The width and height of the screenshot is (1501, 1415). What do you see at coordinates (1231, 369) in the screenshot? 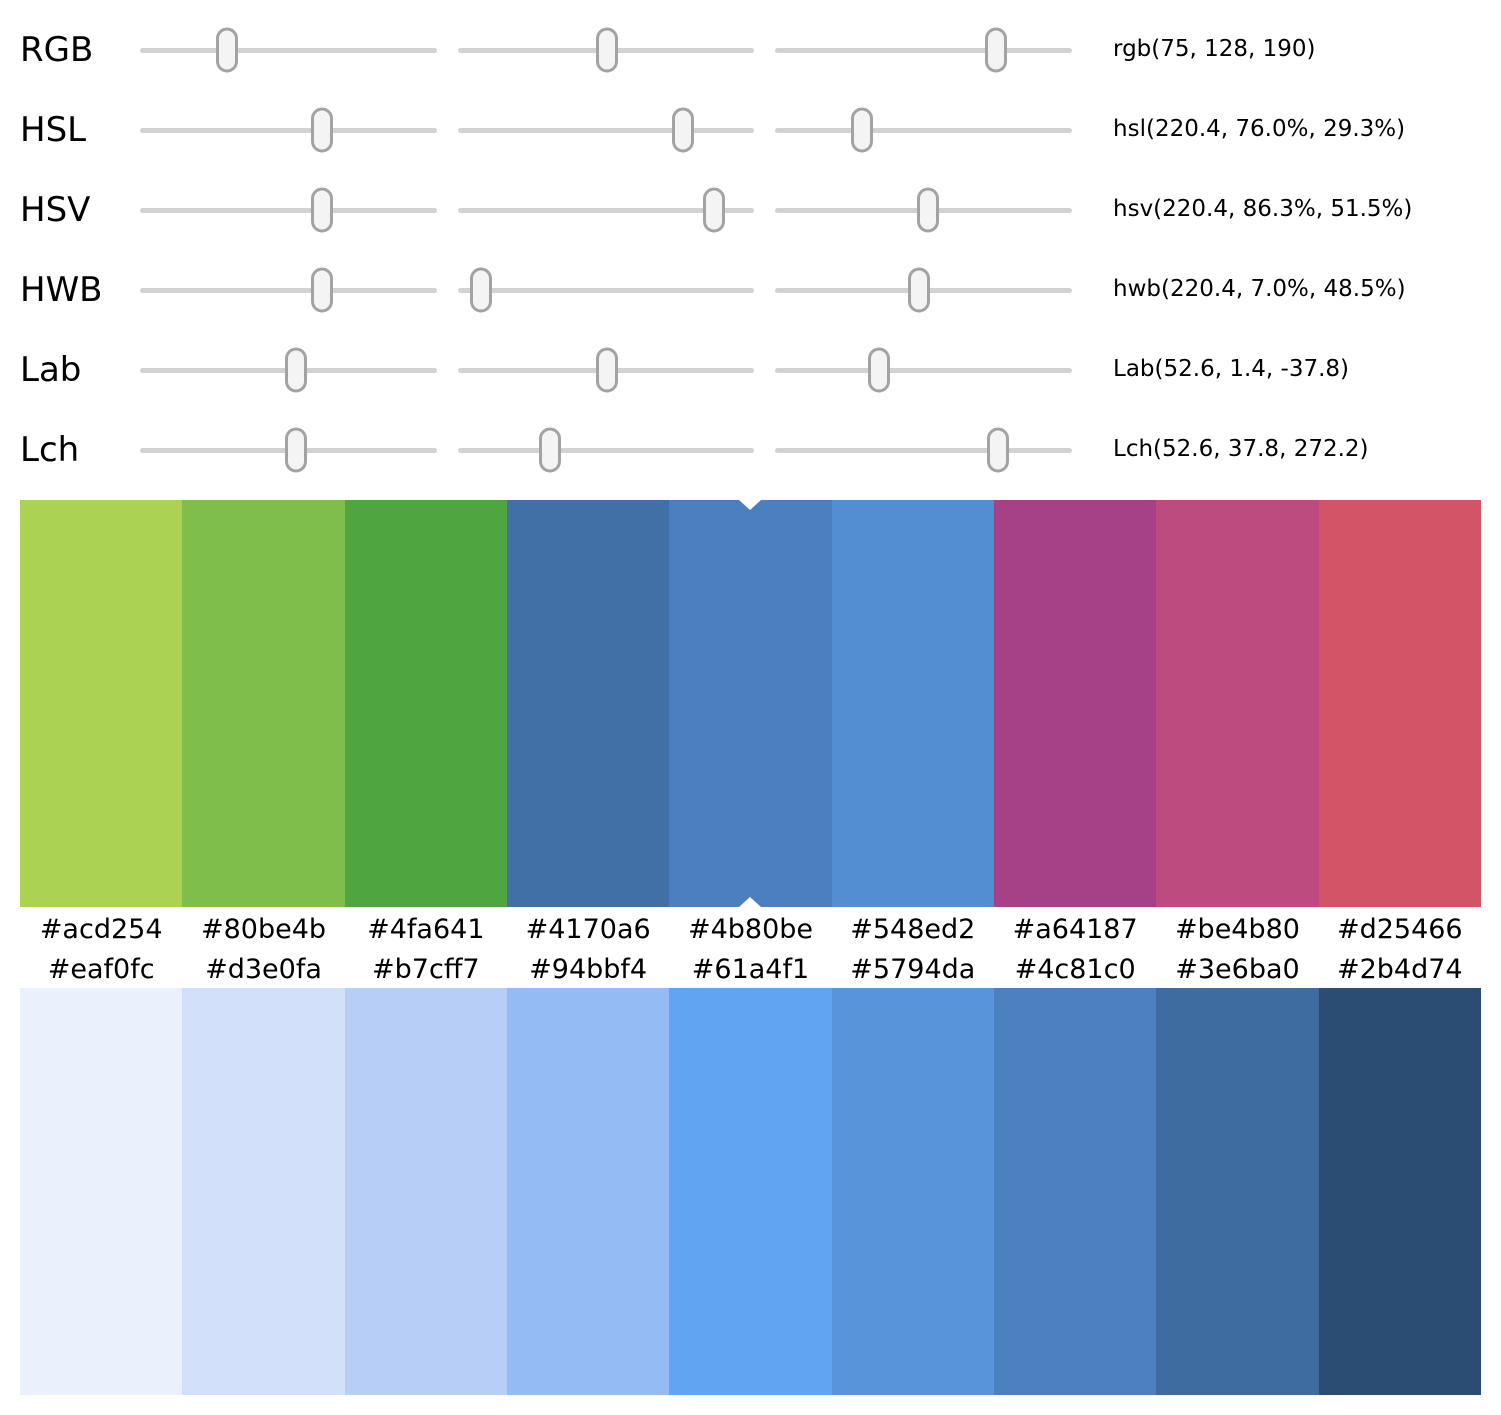
I see `color-value-text: Lab(52.6, 1.4, -37.8)` at bounding box center [1231, 369].